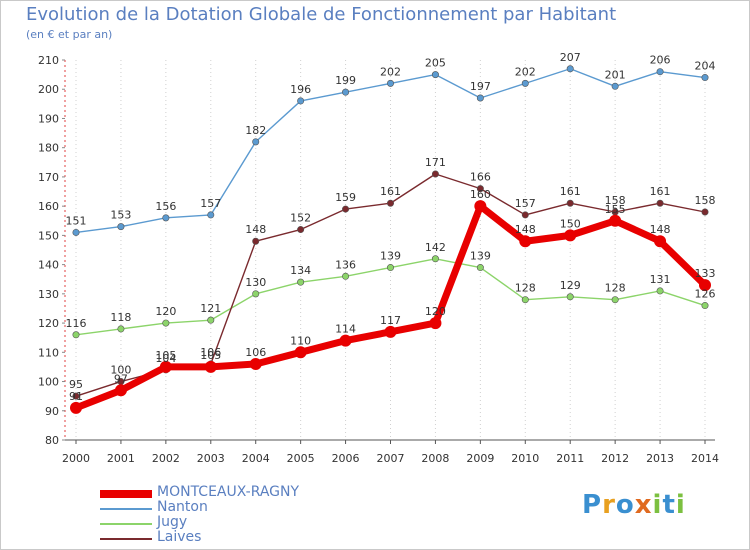 This screenshot has width=750, height=550. I want to click on data-label: 204, so click(705, 66).